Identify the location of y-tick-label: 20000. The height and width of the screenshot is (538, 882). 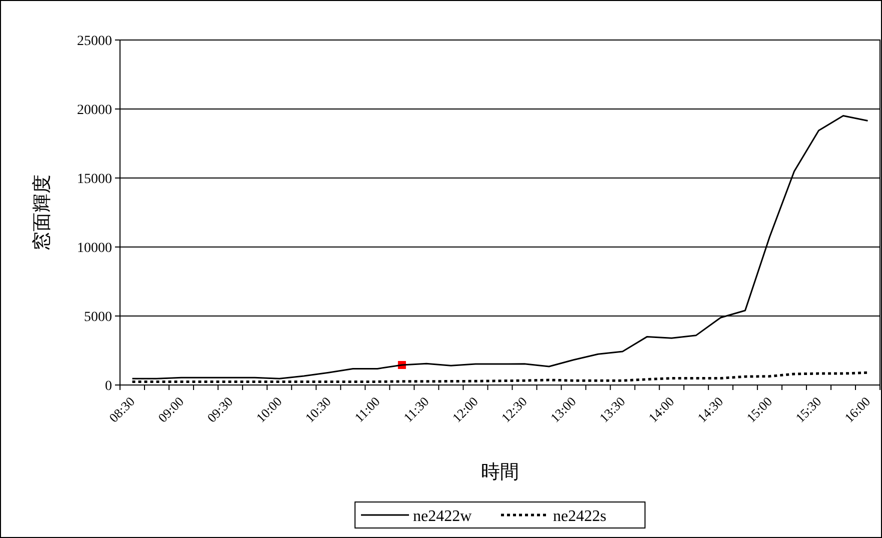
(94, 110).